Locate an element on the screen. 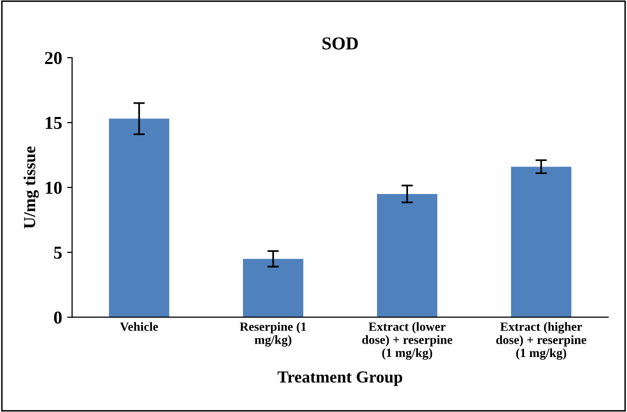  y-axis-title: U/mg tissue is located at coordinates (31, 187).